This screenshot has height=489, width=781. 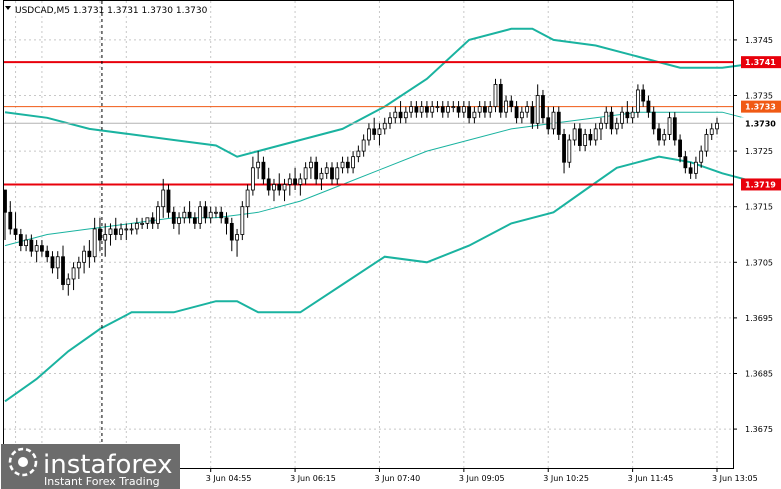 I want to click on current-price-tag, so click(x=761, y=123).